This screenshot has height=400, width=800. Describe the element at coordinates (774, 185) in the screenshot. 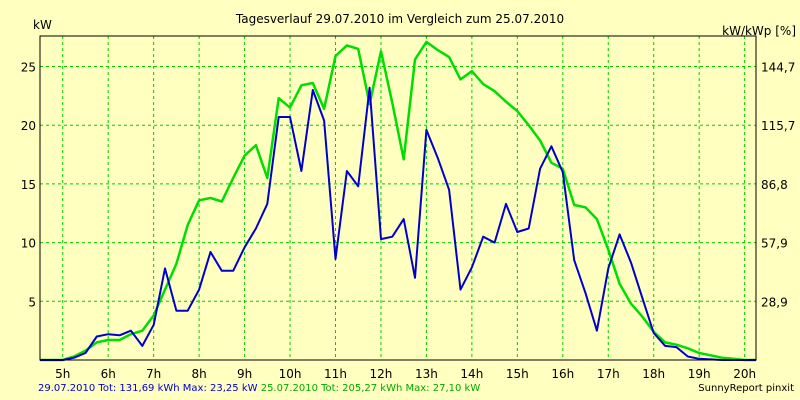

I see `y-tick-label-right: 86,8` at that location.